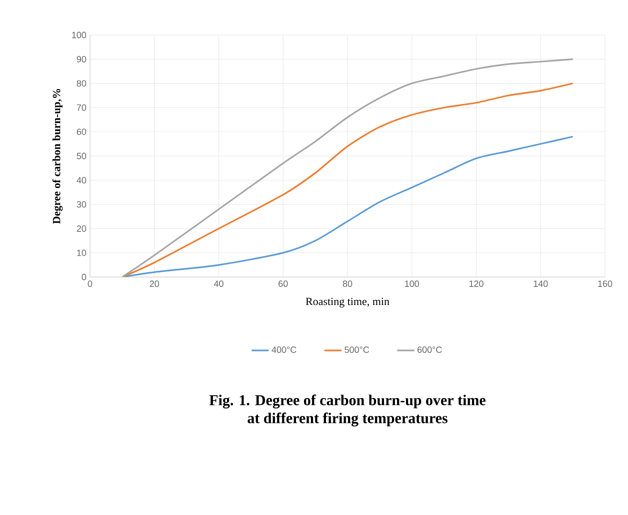  Describe the element at coordinates (283, 283) in the screenshot. I see `x-tick-label: 60` at that location.